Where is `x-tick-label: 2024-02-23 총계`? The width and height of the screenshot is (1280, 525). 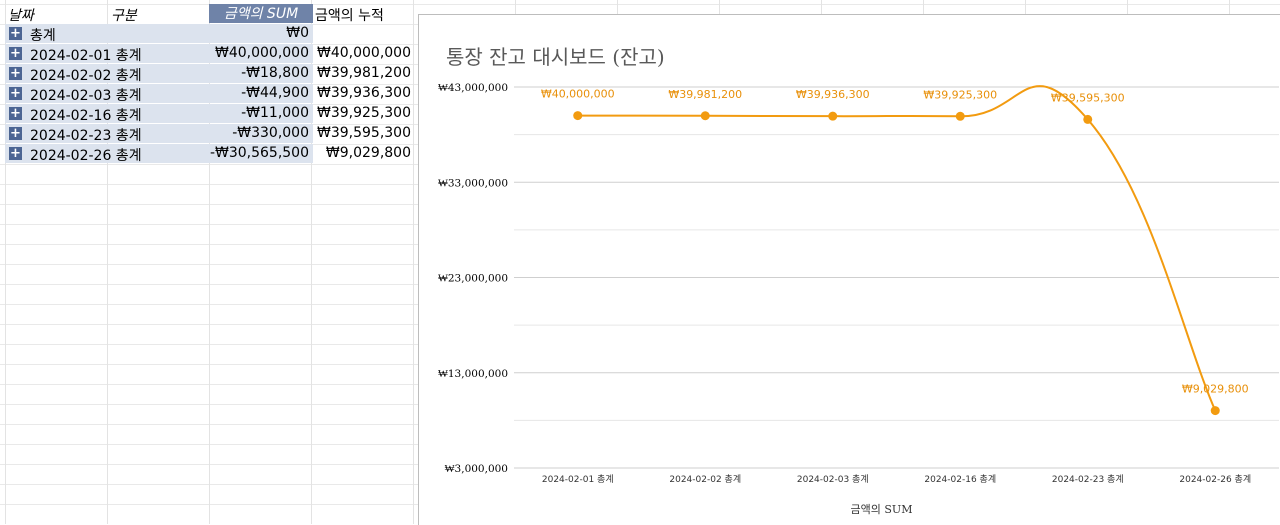 x-tick-label: 2024-02-23 총계 is located at coordinates (1088, 479).